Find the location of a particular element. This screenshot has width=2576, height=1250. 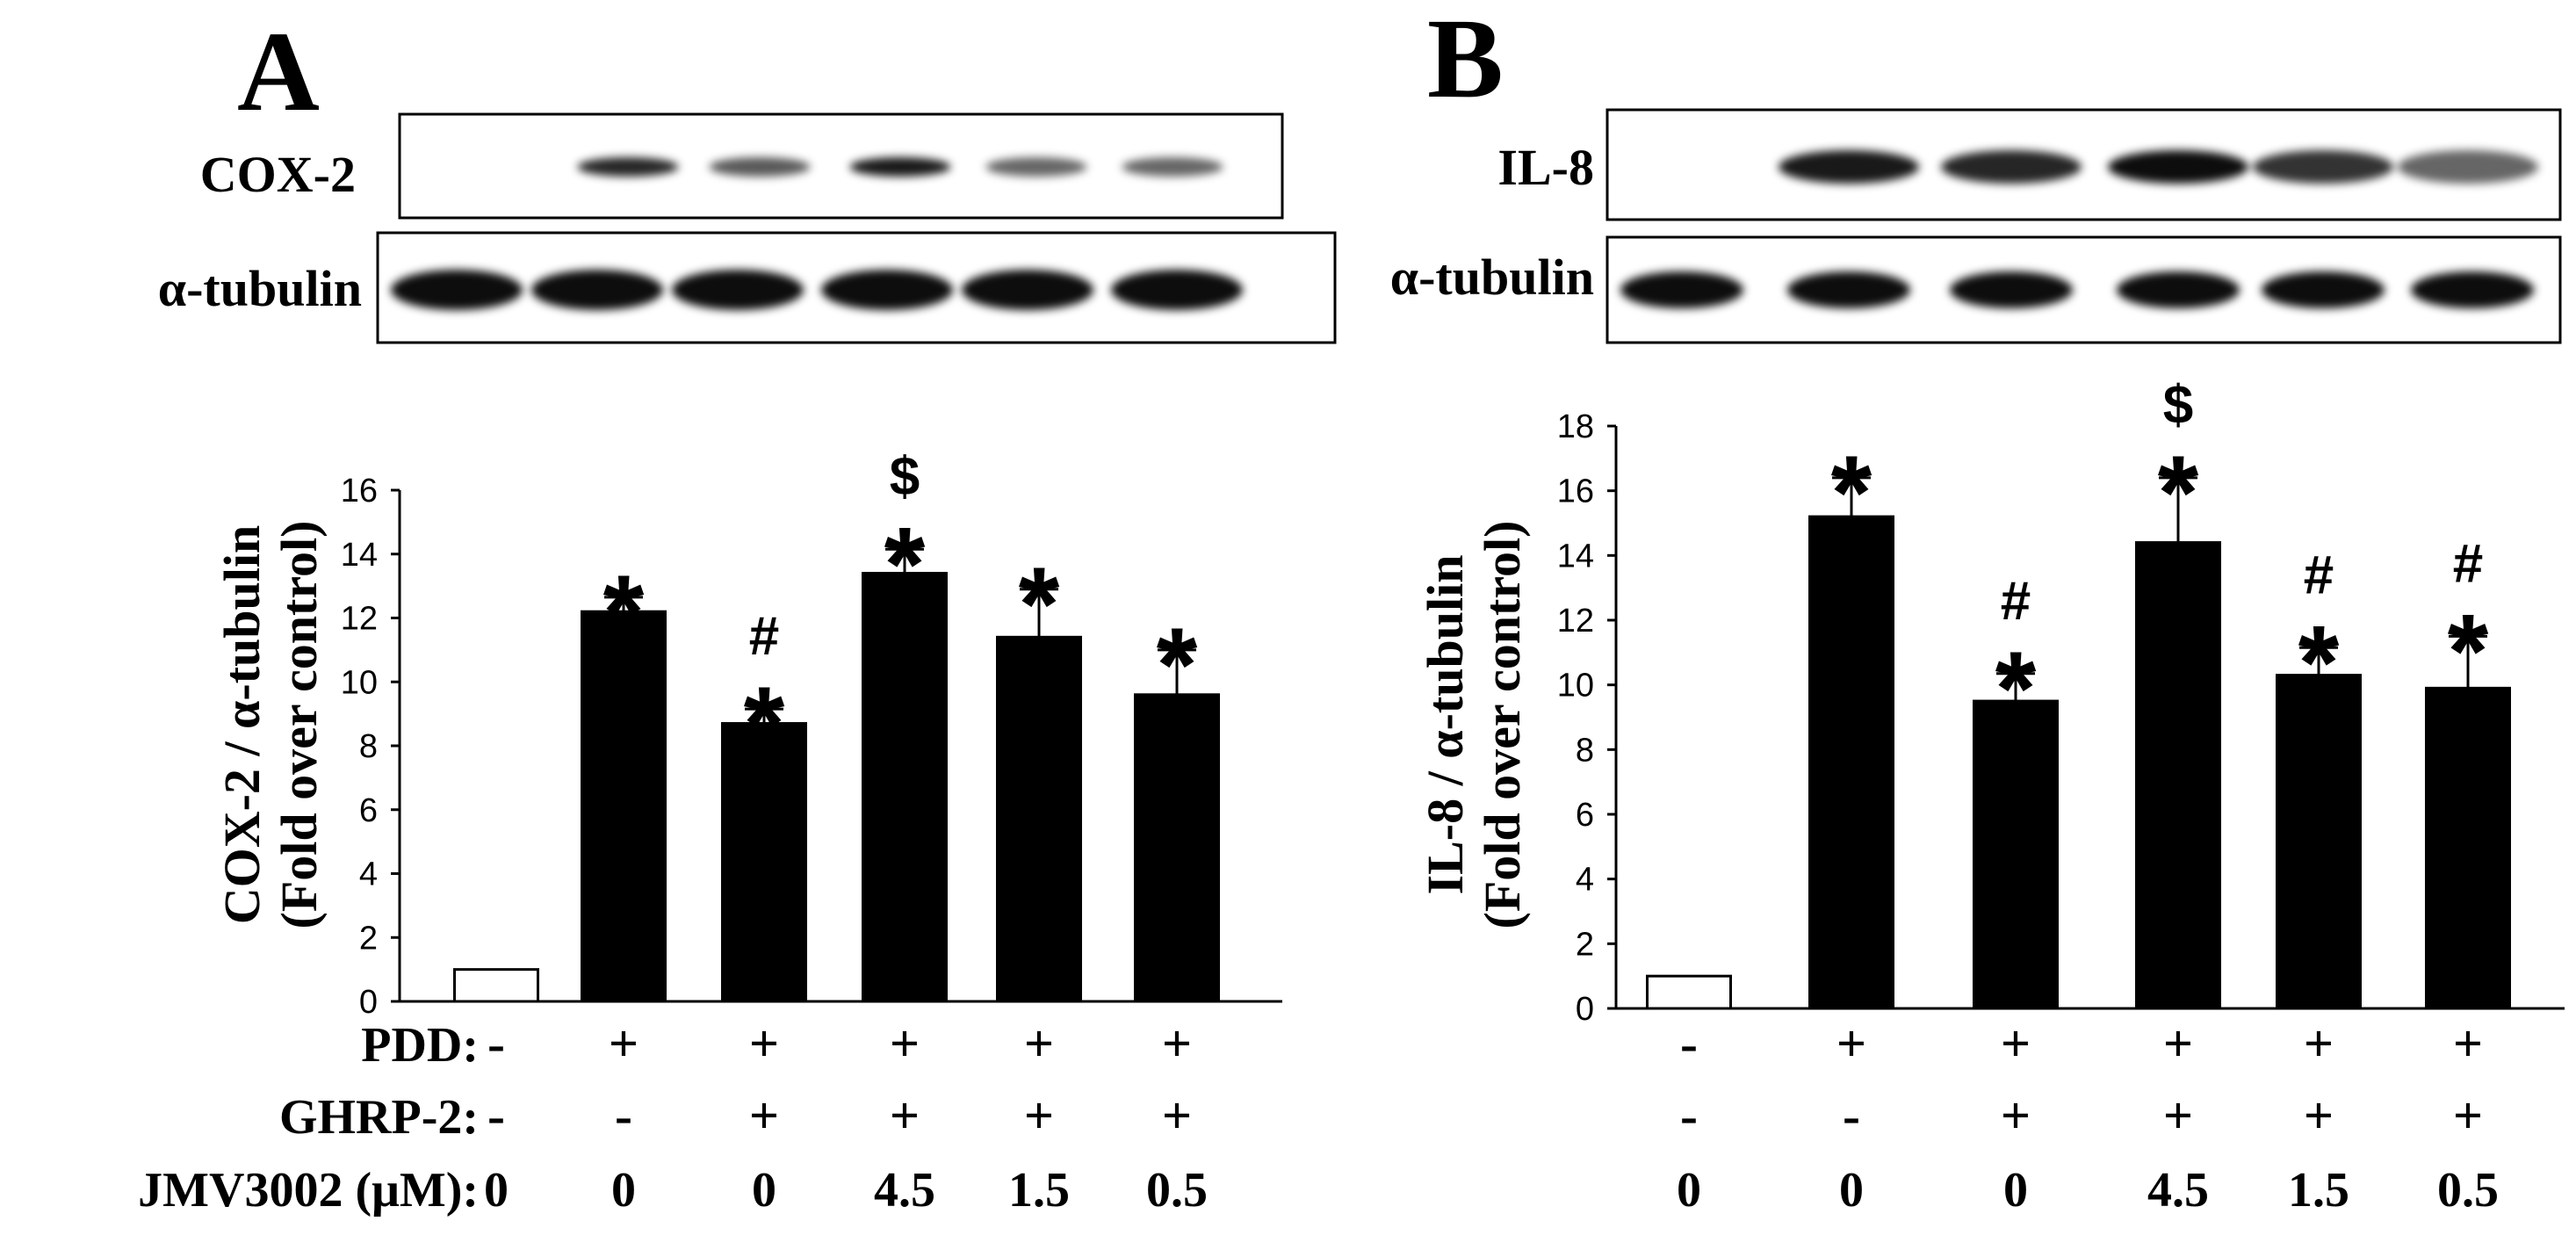

panel-b-loading-blot is located at coordinates (2083, 289).